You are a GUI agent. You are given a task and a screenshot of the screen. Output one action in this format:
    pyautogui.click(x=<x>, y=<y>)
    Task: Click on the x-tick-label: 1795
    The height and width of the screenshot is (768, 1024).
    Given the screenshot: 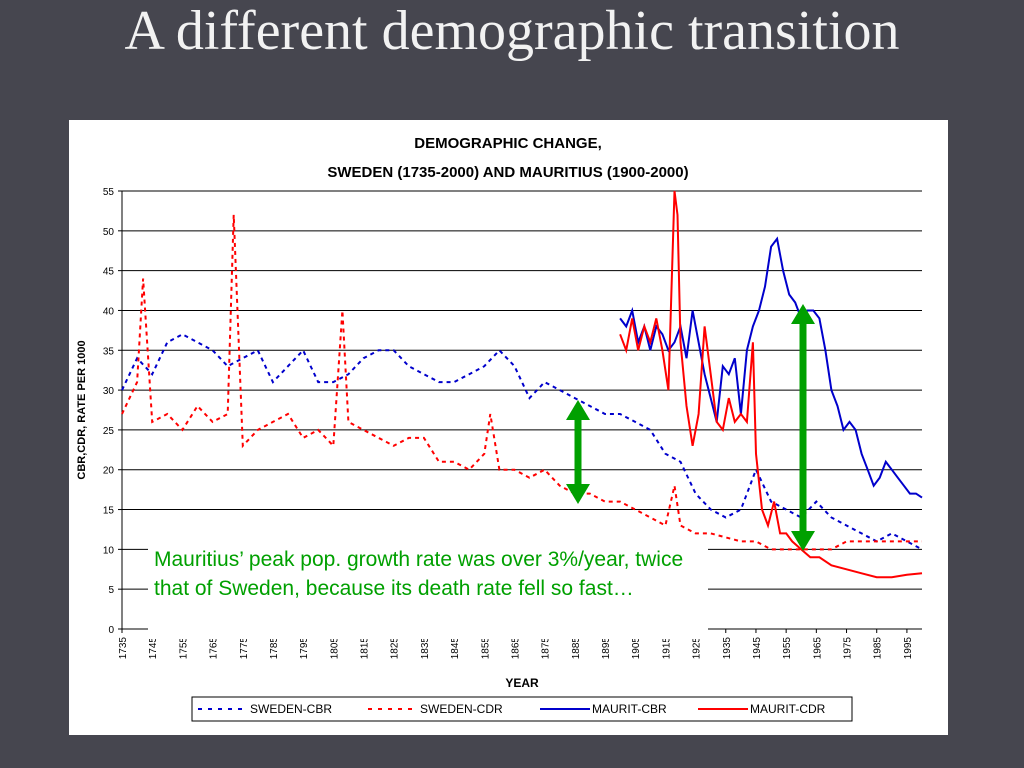 What is the action you would take?
    pyautogui.click(x=304, y=648)
    